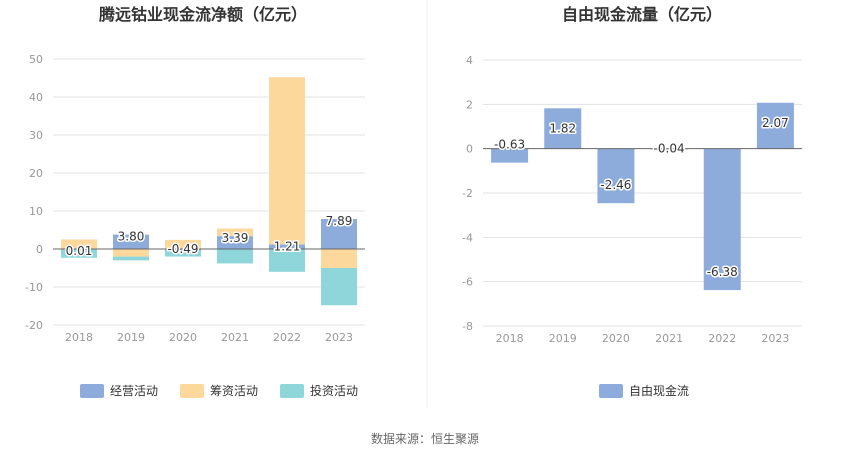  What do you see at coordinates (469, 104) in the screenshot?
I see `y-tick-label: 2` at bounding box center [469, 104].